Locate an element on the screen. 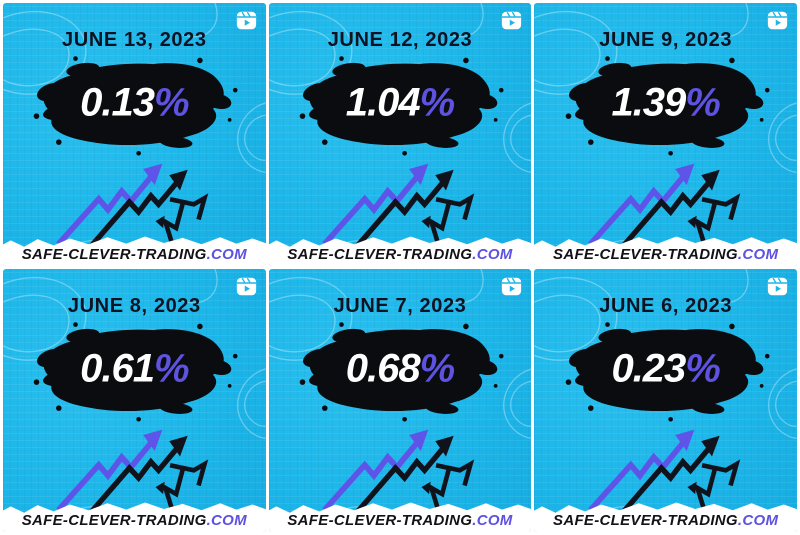  post-date: JUNE 12, 2023 is located at coordinates (400, 40).